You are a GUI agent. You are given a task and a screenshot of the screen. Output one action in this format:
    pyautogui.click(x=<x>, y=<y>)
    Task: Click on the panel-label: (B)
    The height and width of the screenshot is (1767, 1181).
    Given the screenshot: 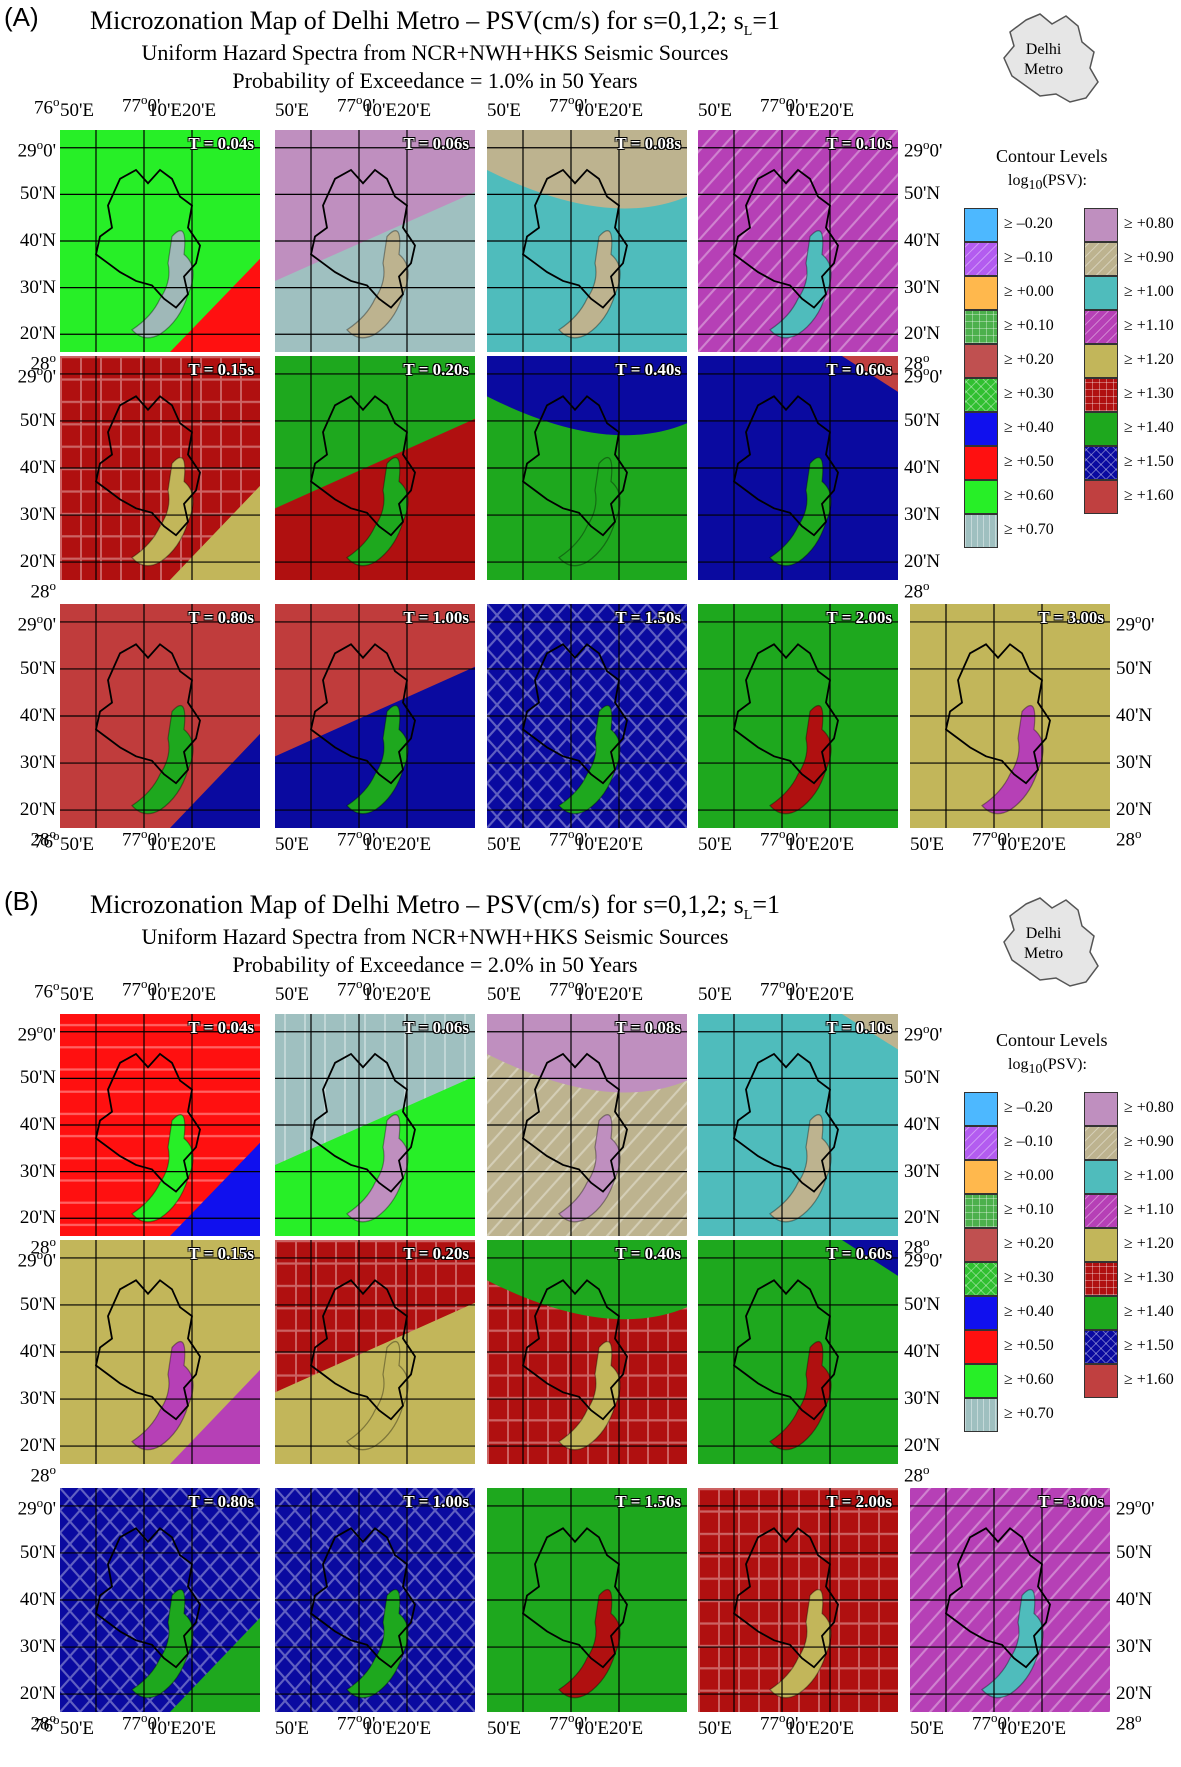 What is the action you would take?
    pyautogui.click(x=21, y=901)
    